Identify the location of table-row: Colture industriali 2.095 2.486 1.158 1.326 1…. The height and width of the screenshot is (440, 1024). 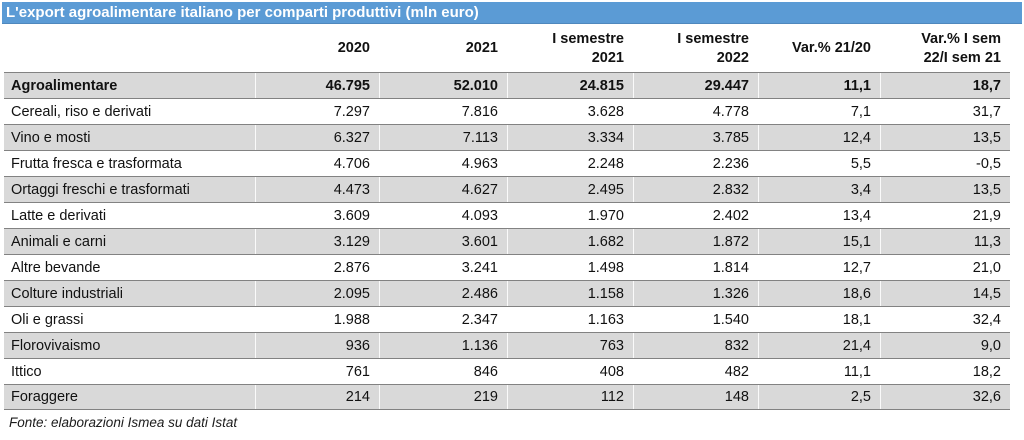
(507, 293).